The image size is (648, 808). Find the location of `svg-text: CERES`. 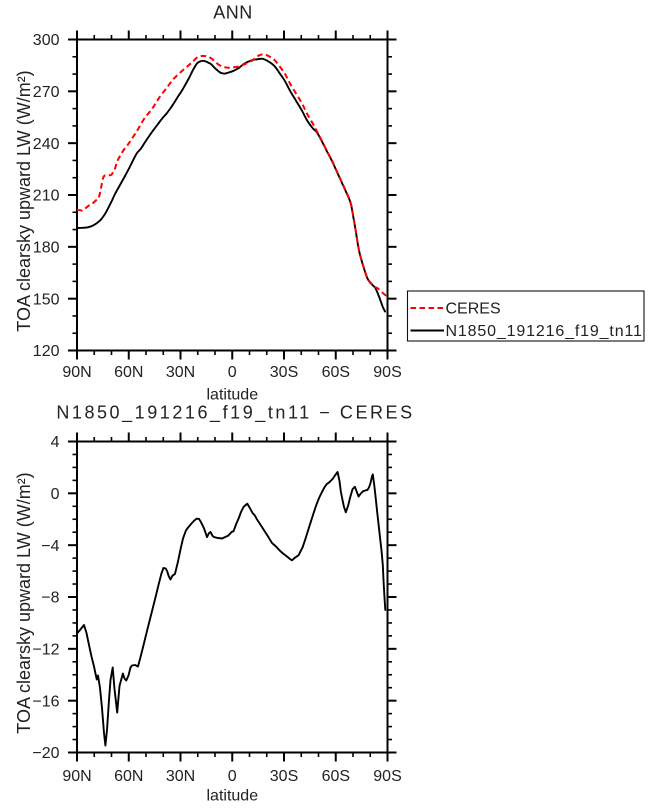

svg-text: CERES is located at coordinates (473, 309).